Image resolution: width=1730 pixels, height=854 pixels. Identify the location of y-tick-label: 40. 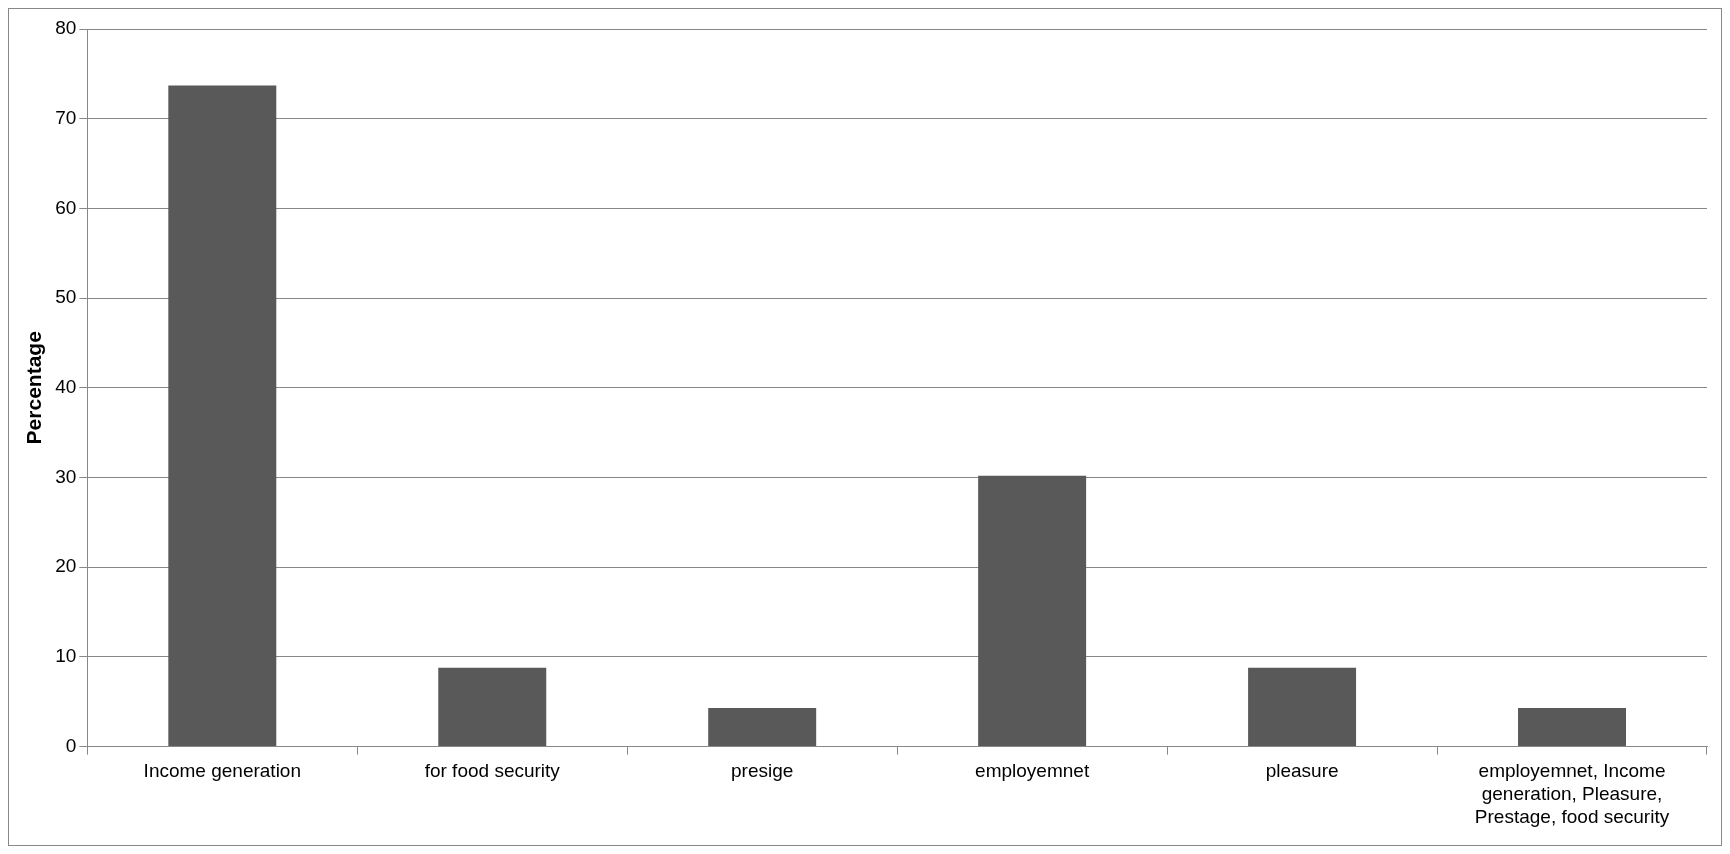
(66, 387).